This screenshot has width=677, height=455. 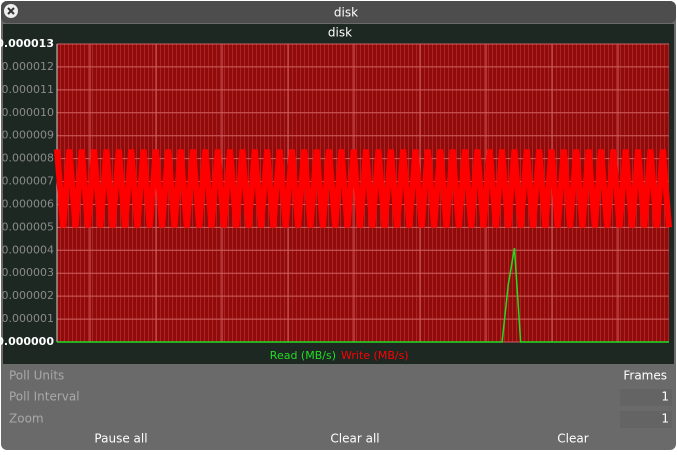 What do you see at coordinates (26, 419) in the screenshot?
I see `control-label: Zoom` at bounding box center [26, 419].